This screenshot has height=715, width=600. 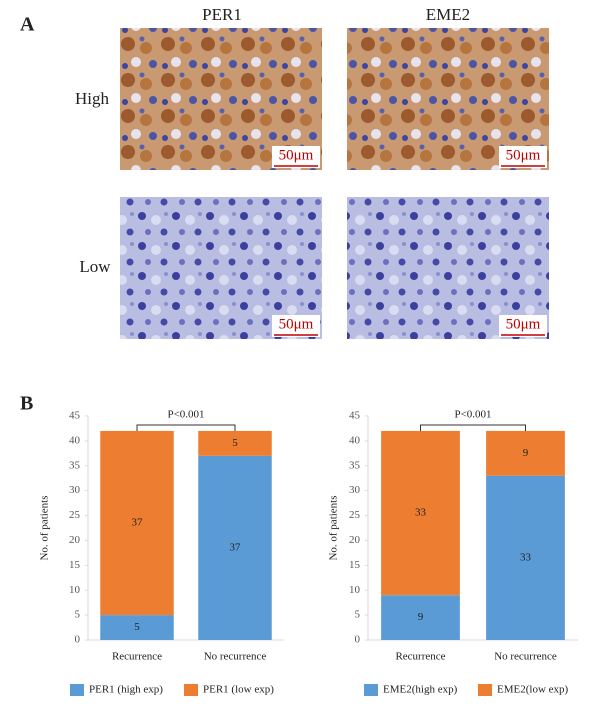 What do you see at coordinates (95, 266) in the screenshot?
I see `row-header: Low` at bounding box center [95, 266].